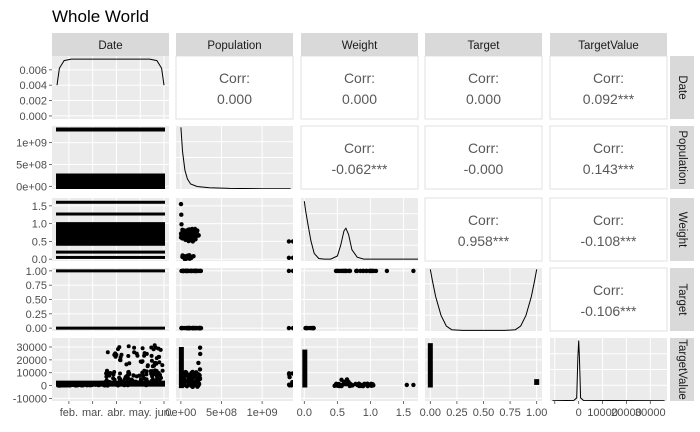 This screenshot has width=700, height=432. I want to click on y-tick-label: 0, so click(44, 387).